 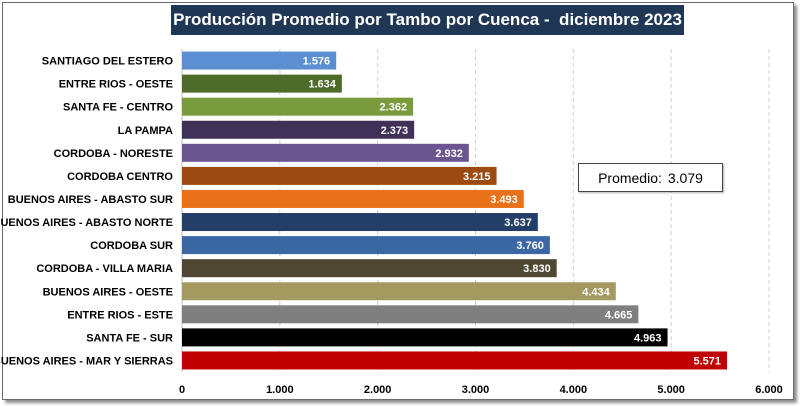 What do you see at coordinates (145, 131) in the screenshot?
I see `category-label: LA PAMPA` at bounding box center [145, 131].